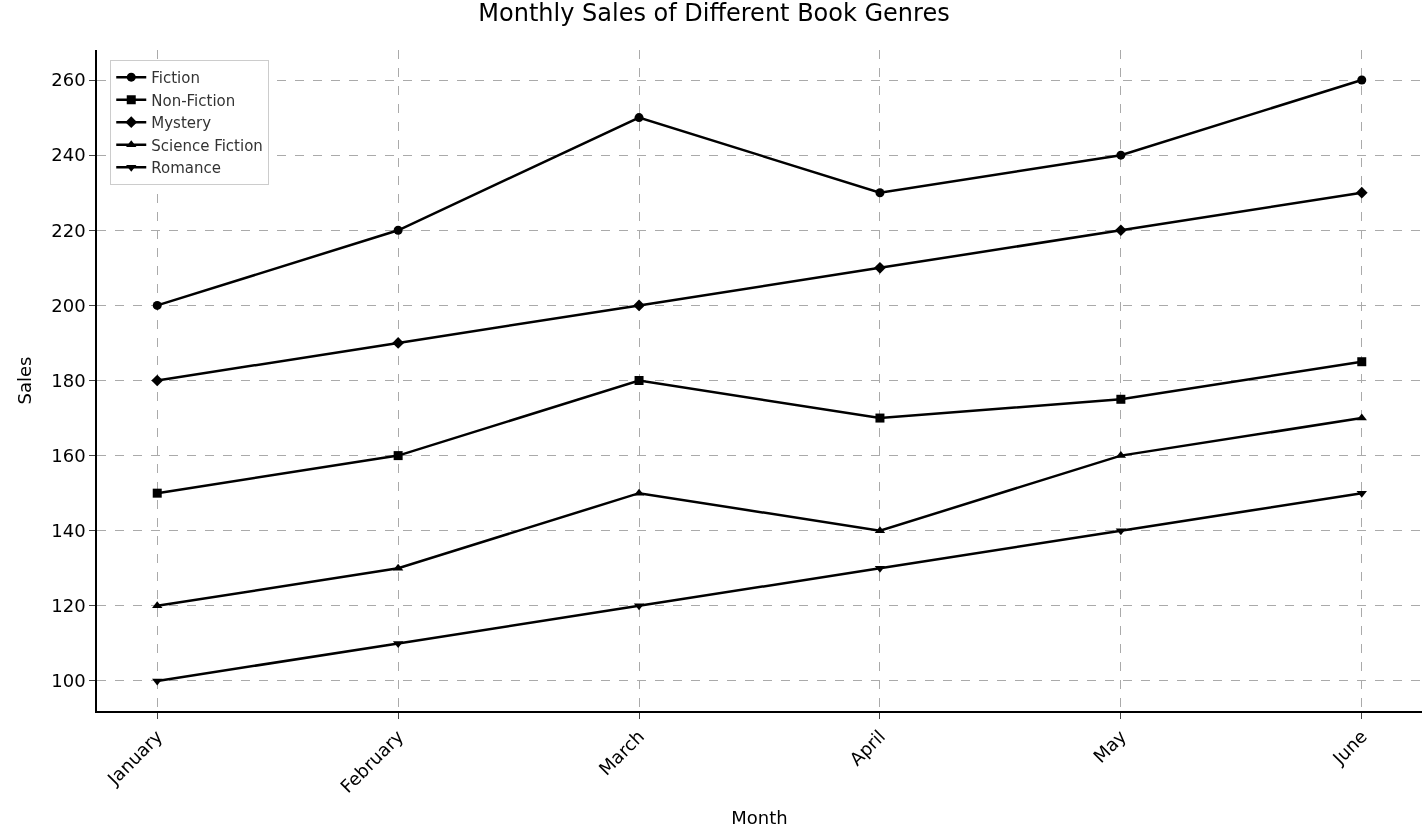 Image resolution: width=1428 pixels, height=839 pixels. What do you see at coordinates (68, 606) in the screenshot?
I see `y-tick-label: 120` at bounding box center [68, 606].